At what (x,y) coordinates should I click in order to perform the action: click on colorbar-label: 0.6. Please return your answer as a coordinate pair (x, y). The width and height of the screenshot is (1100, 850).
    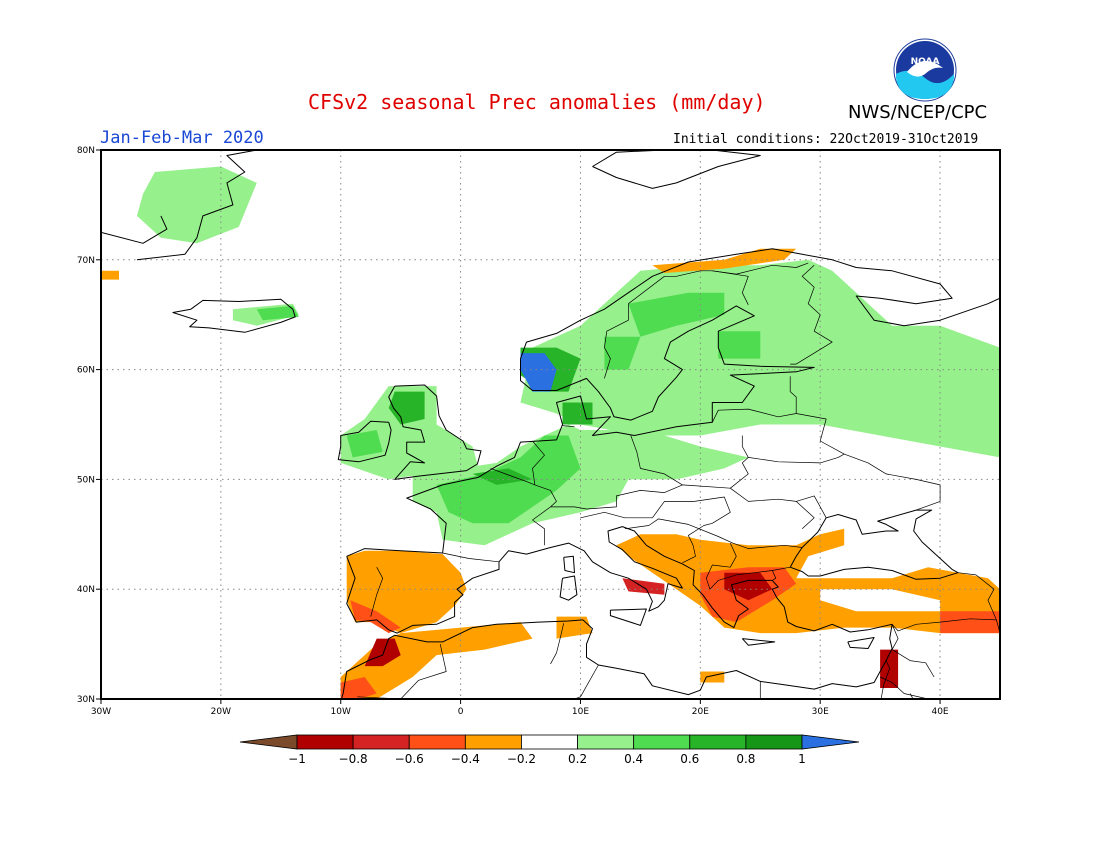
    Looking at the image, I should click on (689, 759).